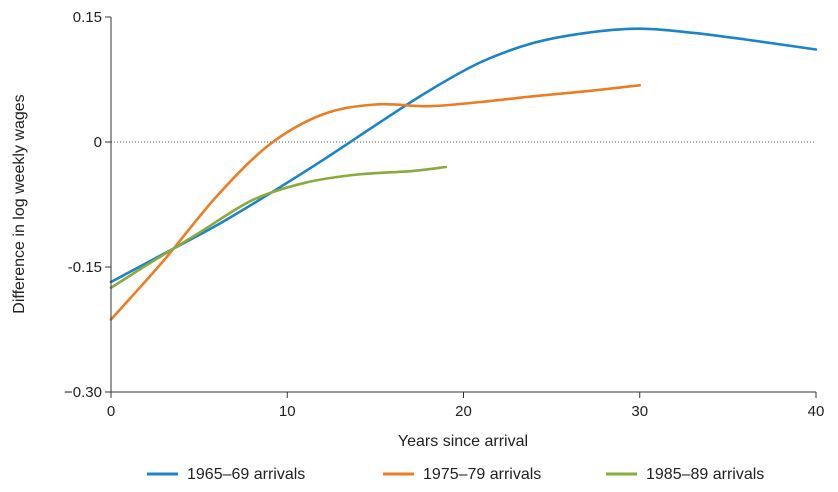 The height and width of the screenshot is (492, 838). I want to click on y-tick-label: -0.15, so click(85, 267).